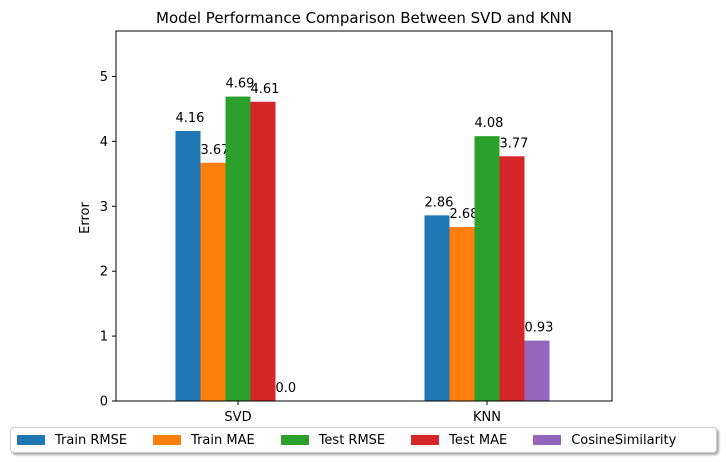 The height and width of the screenshot is (462, 726). What do you see at coordinates (487, 417) in the screenshot?
I see `x-tick-label-knn: KNN` at bounding box center [487, 417].